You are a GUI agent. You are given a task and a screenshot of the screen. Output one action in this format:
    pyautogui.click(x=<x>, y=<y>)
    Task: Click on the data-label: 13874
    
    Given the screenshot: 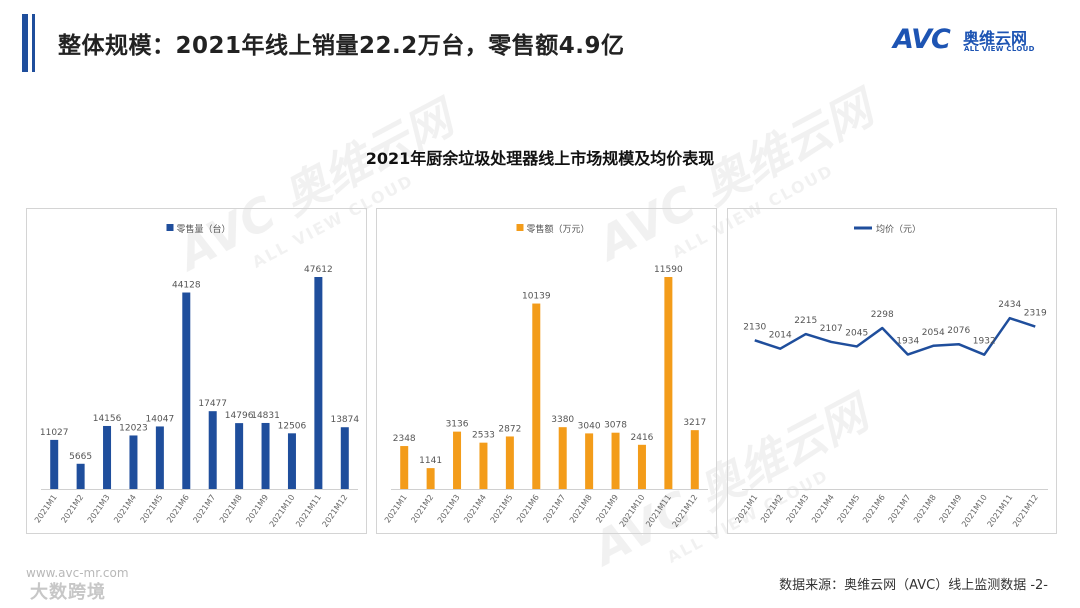 What is the action you would take?
    pyautogui.click(x=344, y=420)
    